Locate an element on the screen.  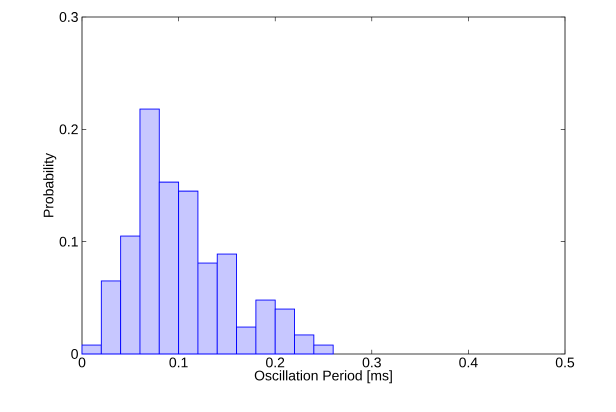
x-tick-label: 0.3 is located at coordinates (371, 363).